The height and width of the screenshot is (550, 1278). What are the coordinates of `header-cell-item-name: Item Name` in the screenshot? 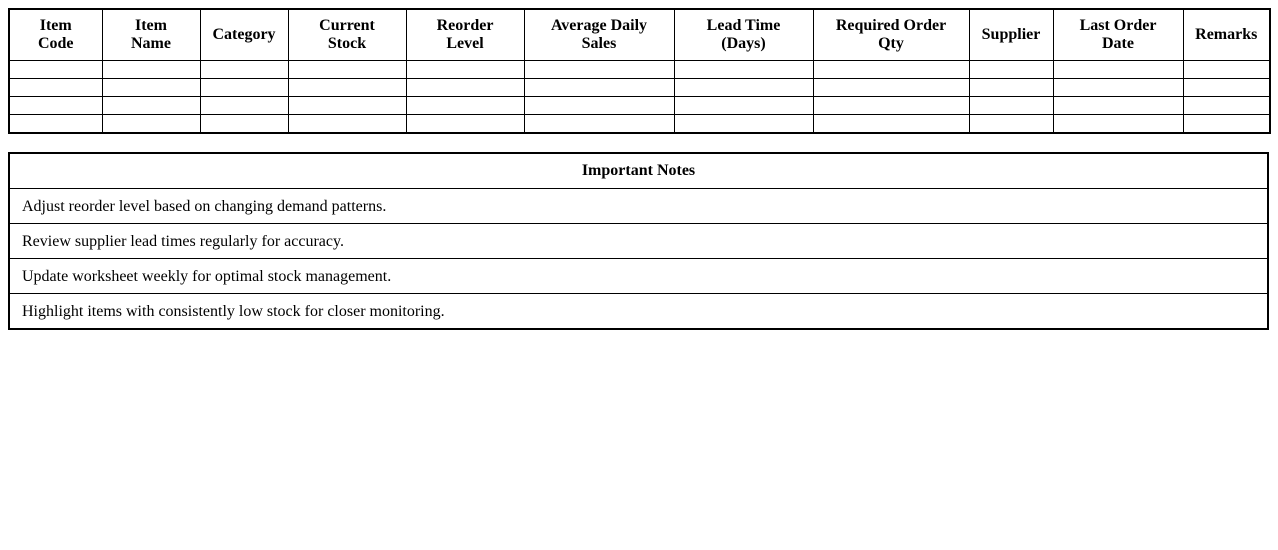 It's located at (151, 34).